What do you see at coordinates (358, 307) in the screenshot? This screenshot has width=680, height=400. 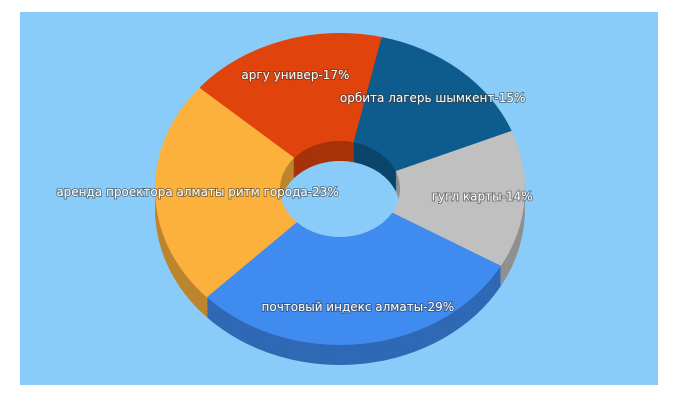 I see `data-label: почтовый индекс алматы-29%` at bounding box center [358, 307].